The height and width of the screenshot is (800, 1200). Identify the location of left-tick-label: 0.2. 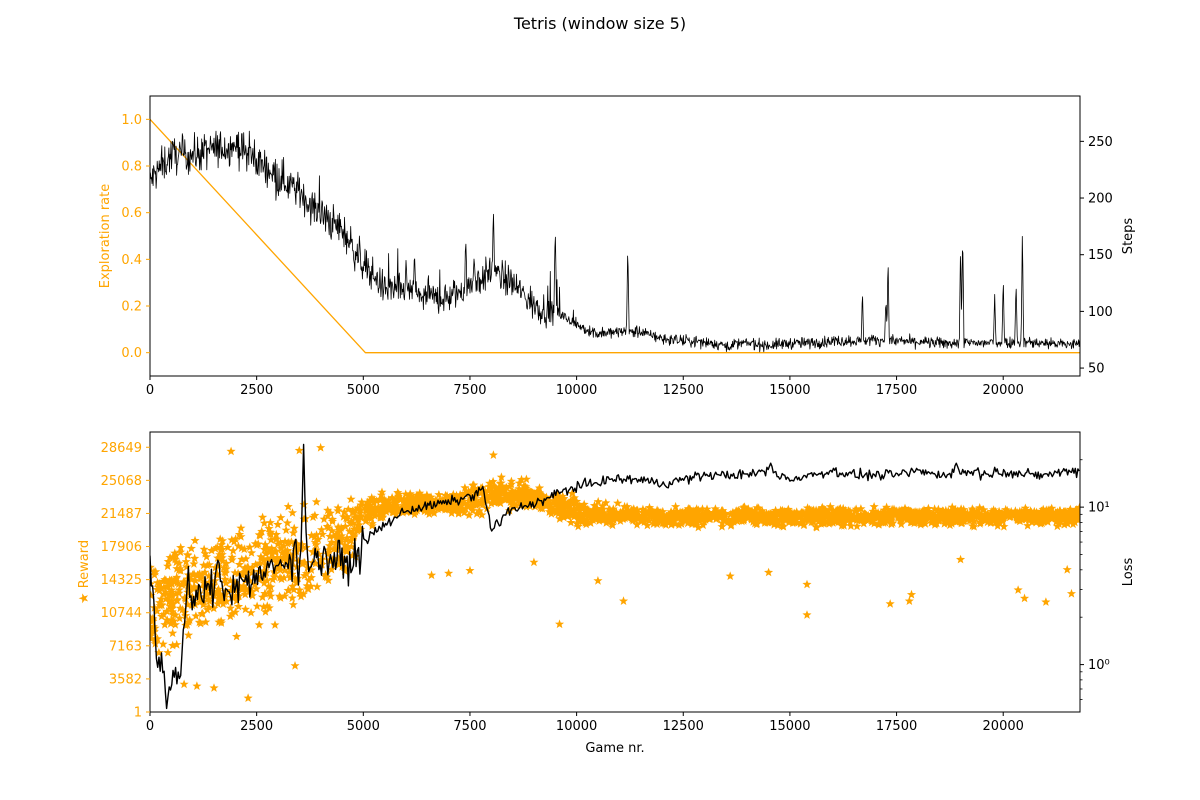
(131, 307).